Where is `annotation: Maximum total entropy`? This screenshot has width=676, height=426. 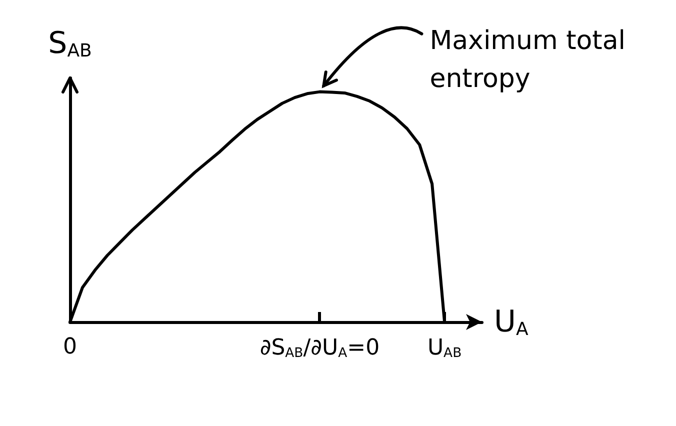 annotation: Maximum total entropy is located at coordinates (528, 60).